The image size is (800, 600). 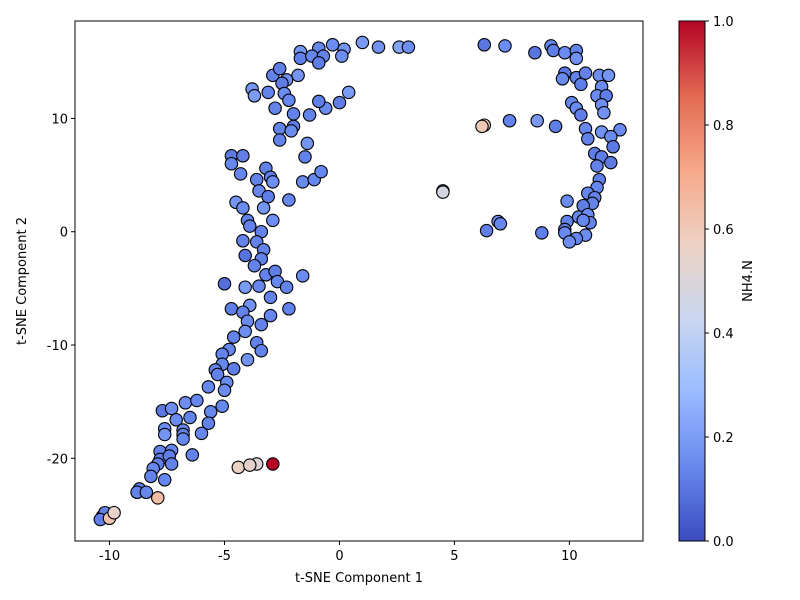 What do you see at coordinates (454, 556) in the screenshot?
I see `tick-label: 5` at bounding box center [454, 556].